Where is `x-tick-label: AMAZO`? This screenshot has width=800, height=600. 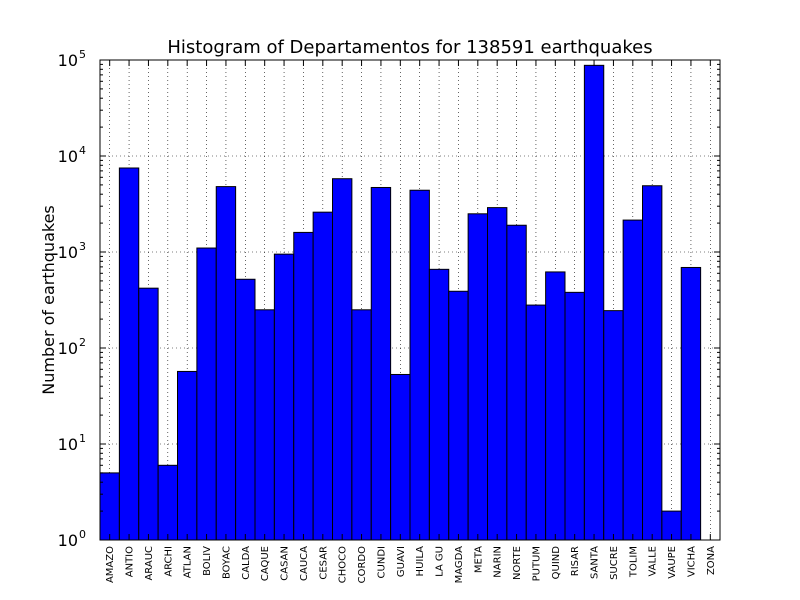 x-tick-label: AMAZO is located at coordinates (110, 564).